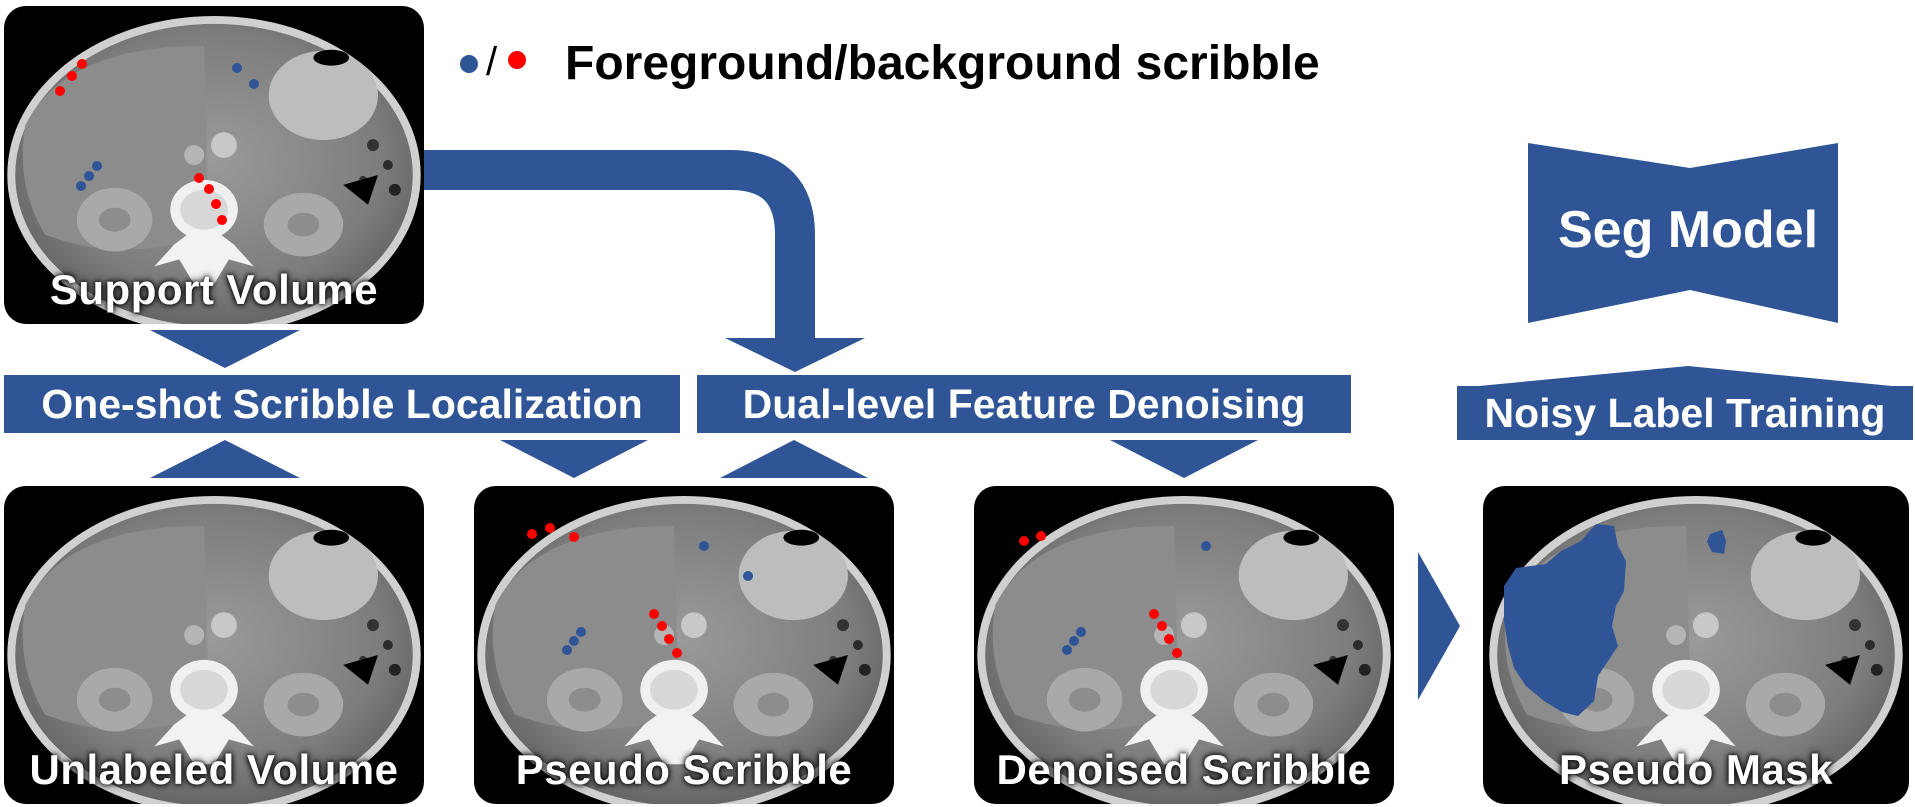 The width and height of the screenshot is (1915, 807). What do you see at coordinates (604, 590) in the screenshot?
I see `pseudo-red-scribble` at bounding box center [604, 590].